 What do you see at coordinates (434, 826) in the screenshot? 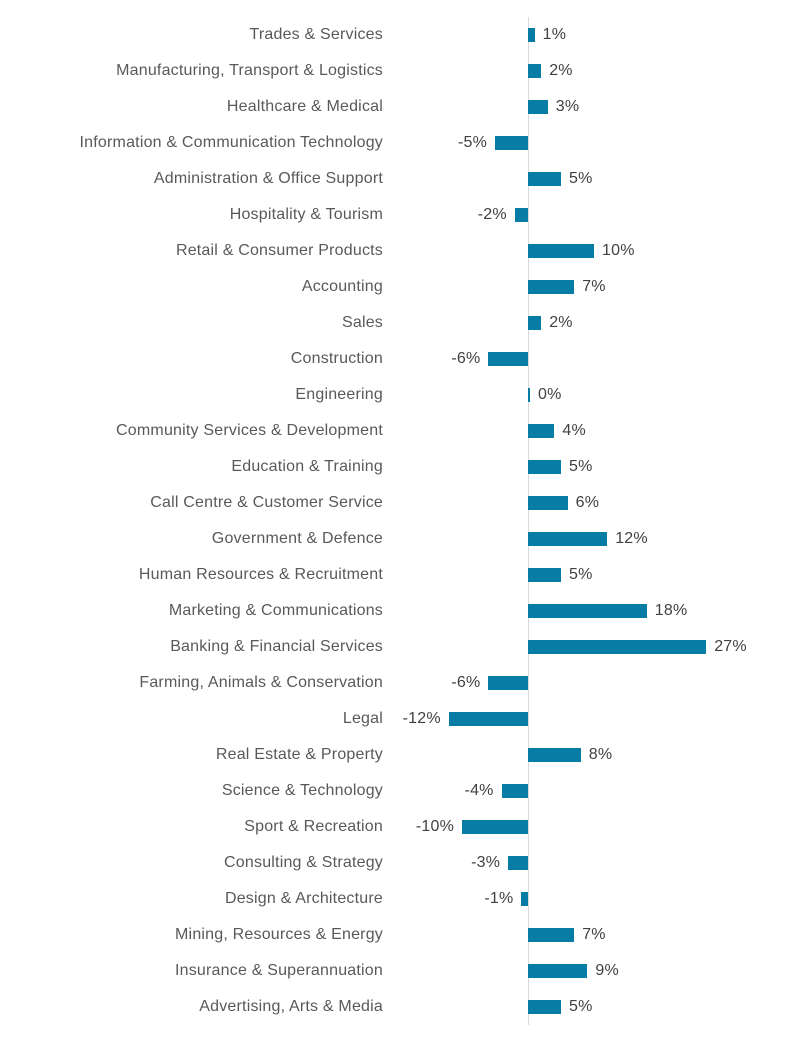
I see `value-label: -10%` at bounding box center [434, 826].